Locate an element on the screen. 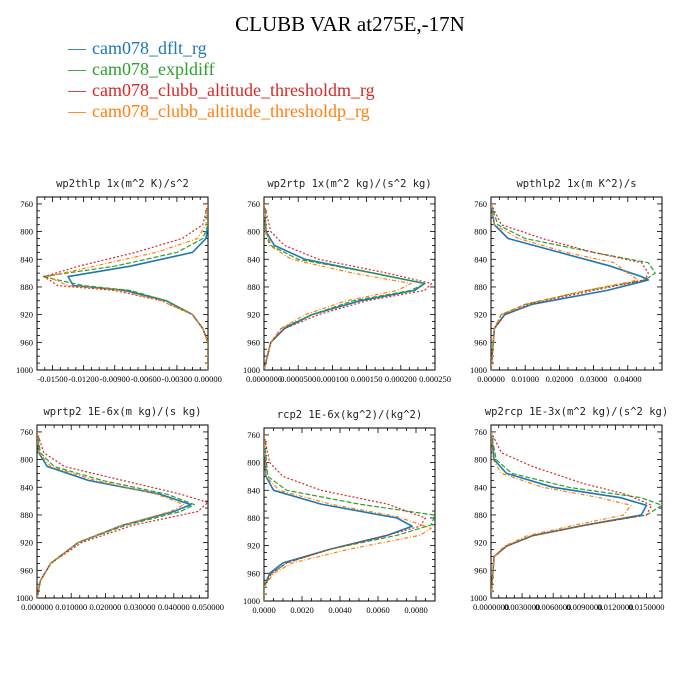 The height and width of the screenshot is (700, 700). x-tick-label: -0.00600 is located at coordinates (146, 379).